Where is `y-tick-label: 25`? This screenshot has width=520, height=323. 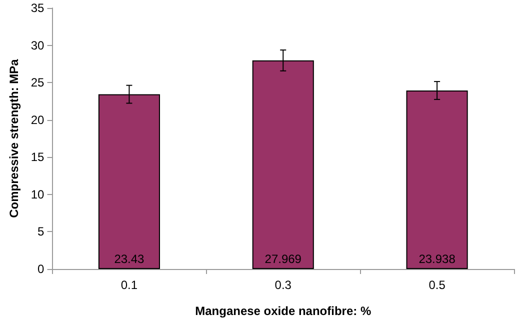
y-tick-label: 25 is located at coordinates (37, 83).